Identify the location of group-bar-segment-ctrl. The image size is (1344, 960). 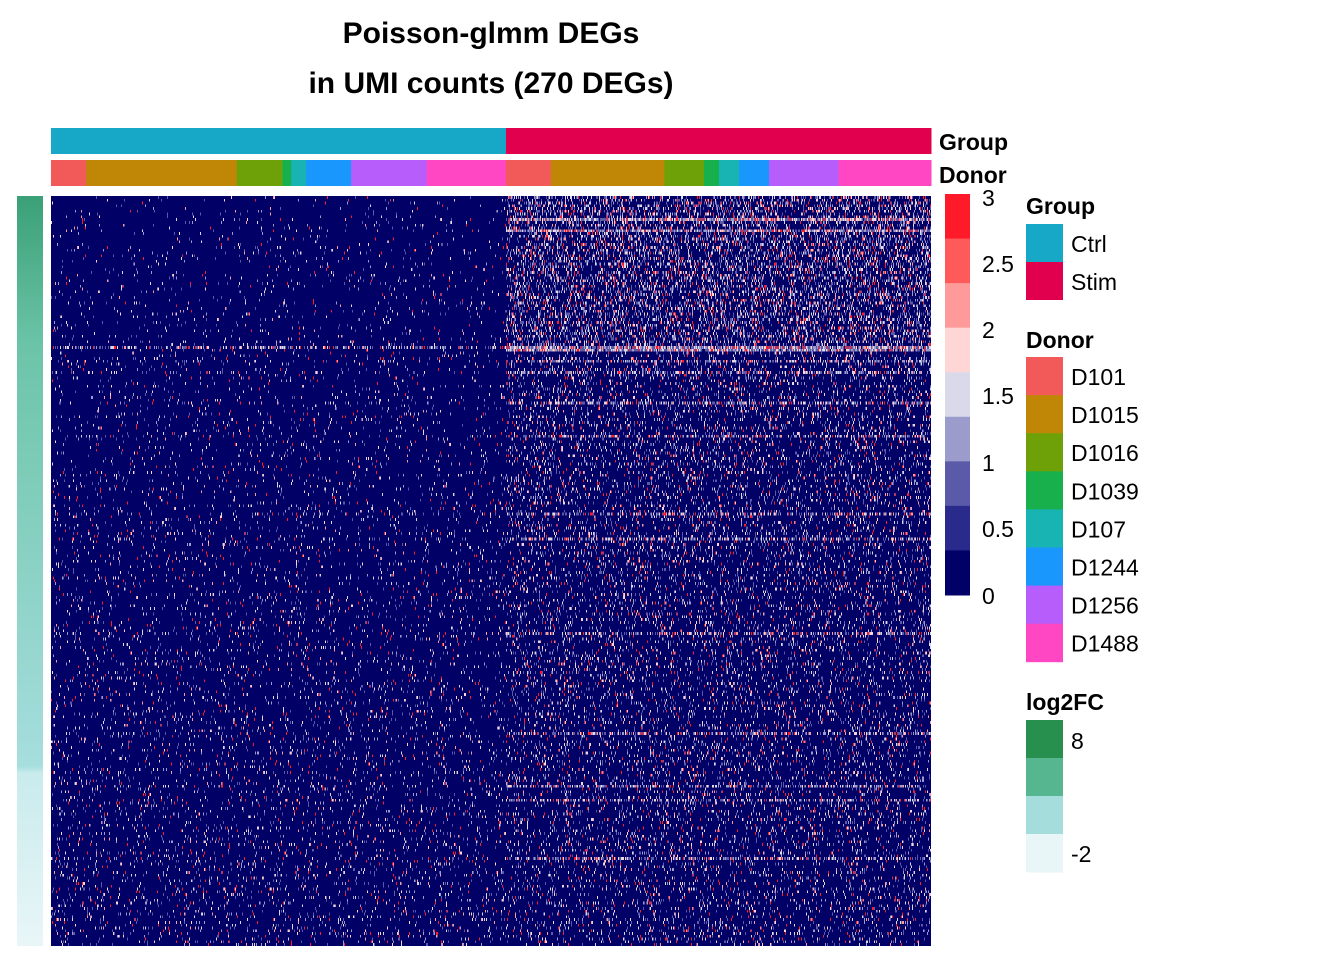
(279, 141).